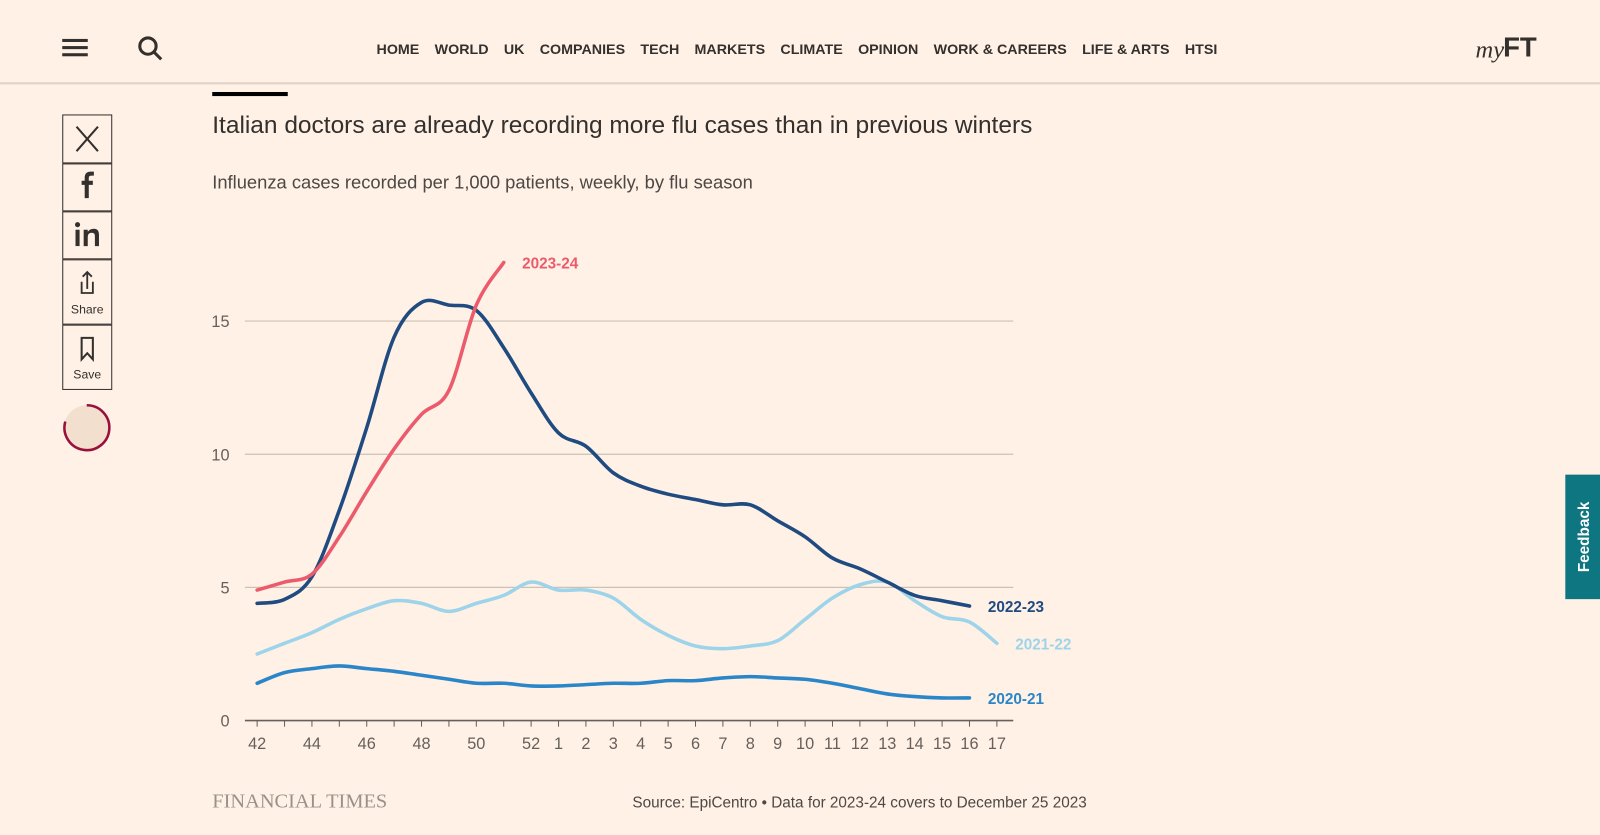 The image size is (1600, 835). Describe the element at coordinates (312, 744) in the screenshot. I see `x-tick-label: 44` at that location.